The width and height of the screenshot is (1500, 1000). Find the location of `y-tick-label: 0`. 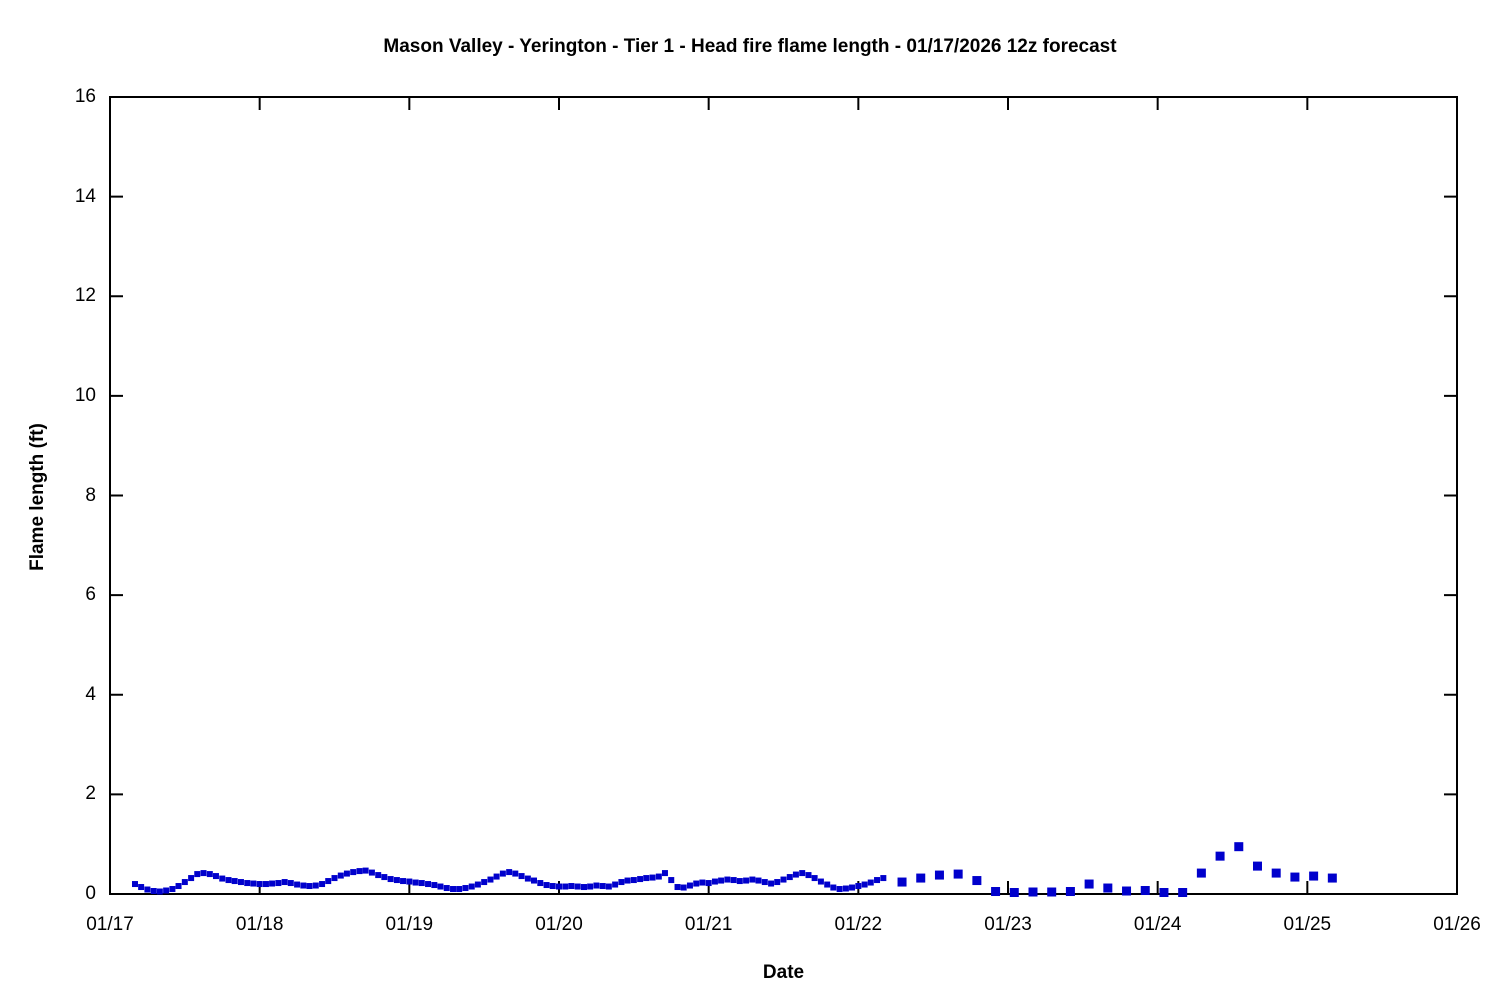

y-tick-label: 0 is located at coordinates (90, 893).